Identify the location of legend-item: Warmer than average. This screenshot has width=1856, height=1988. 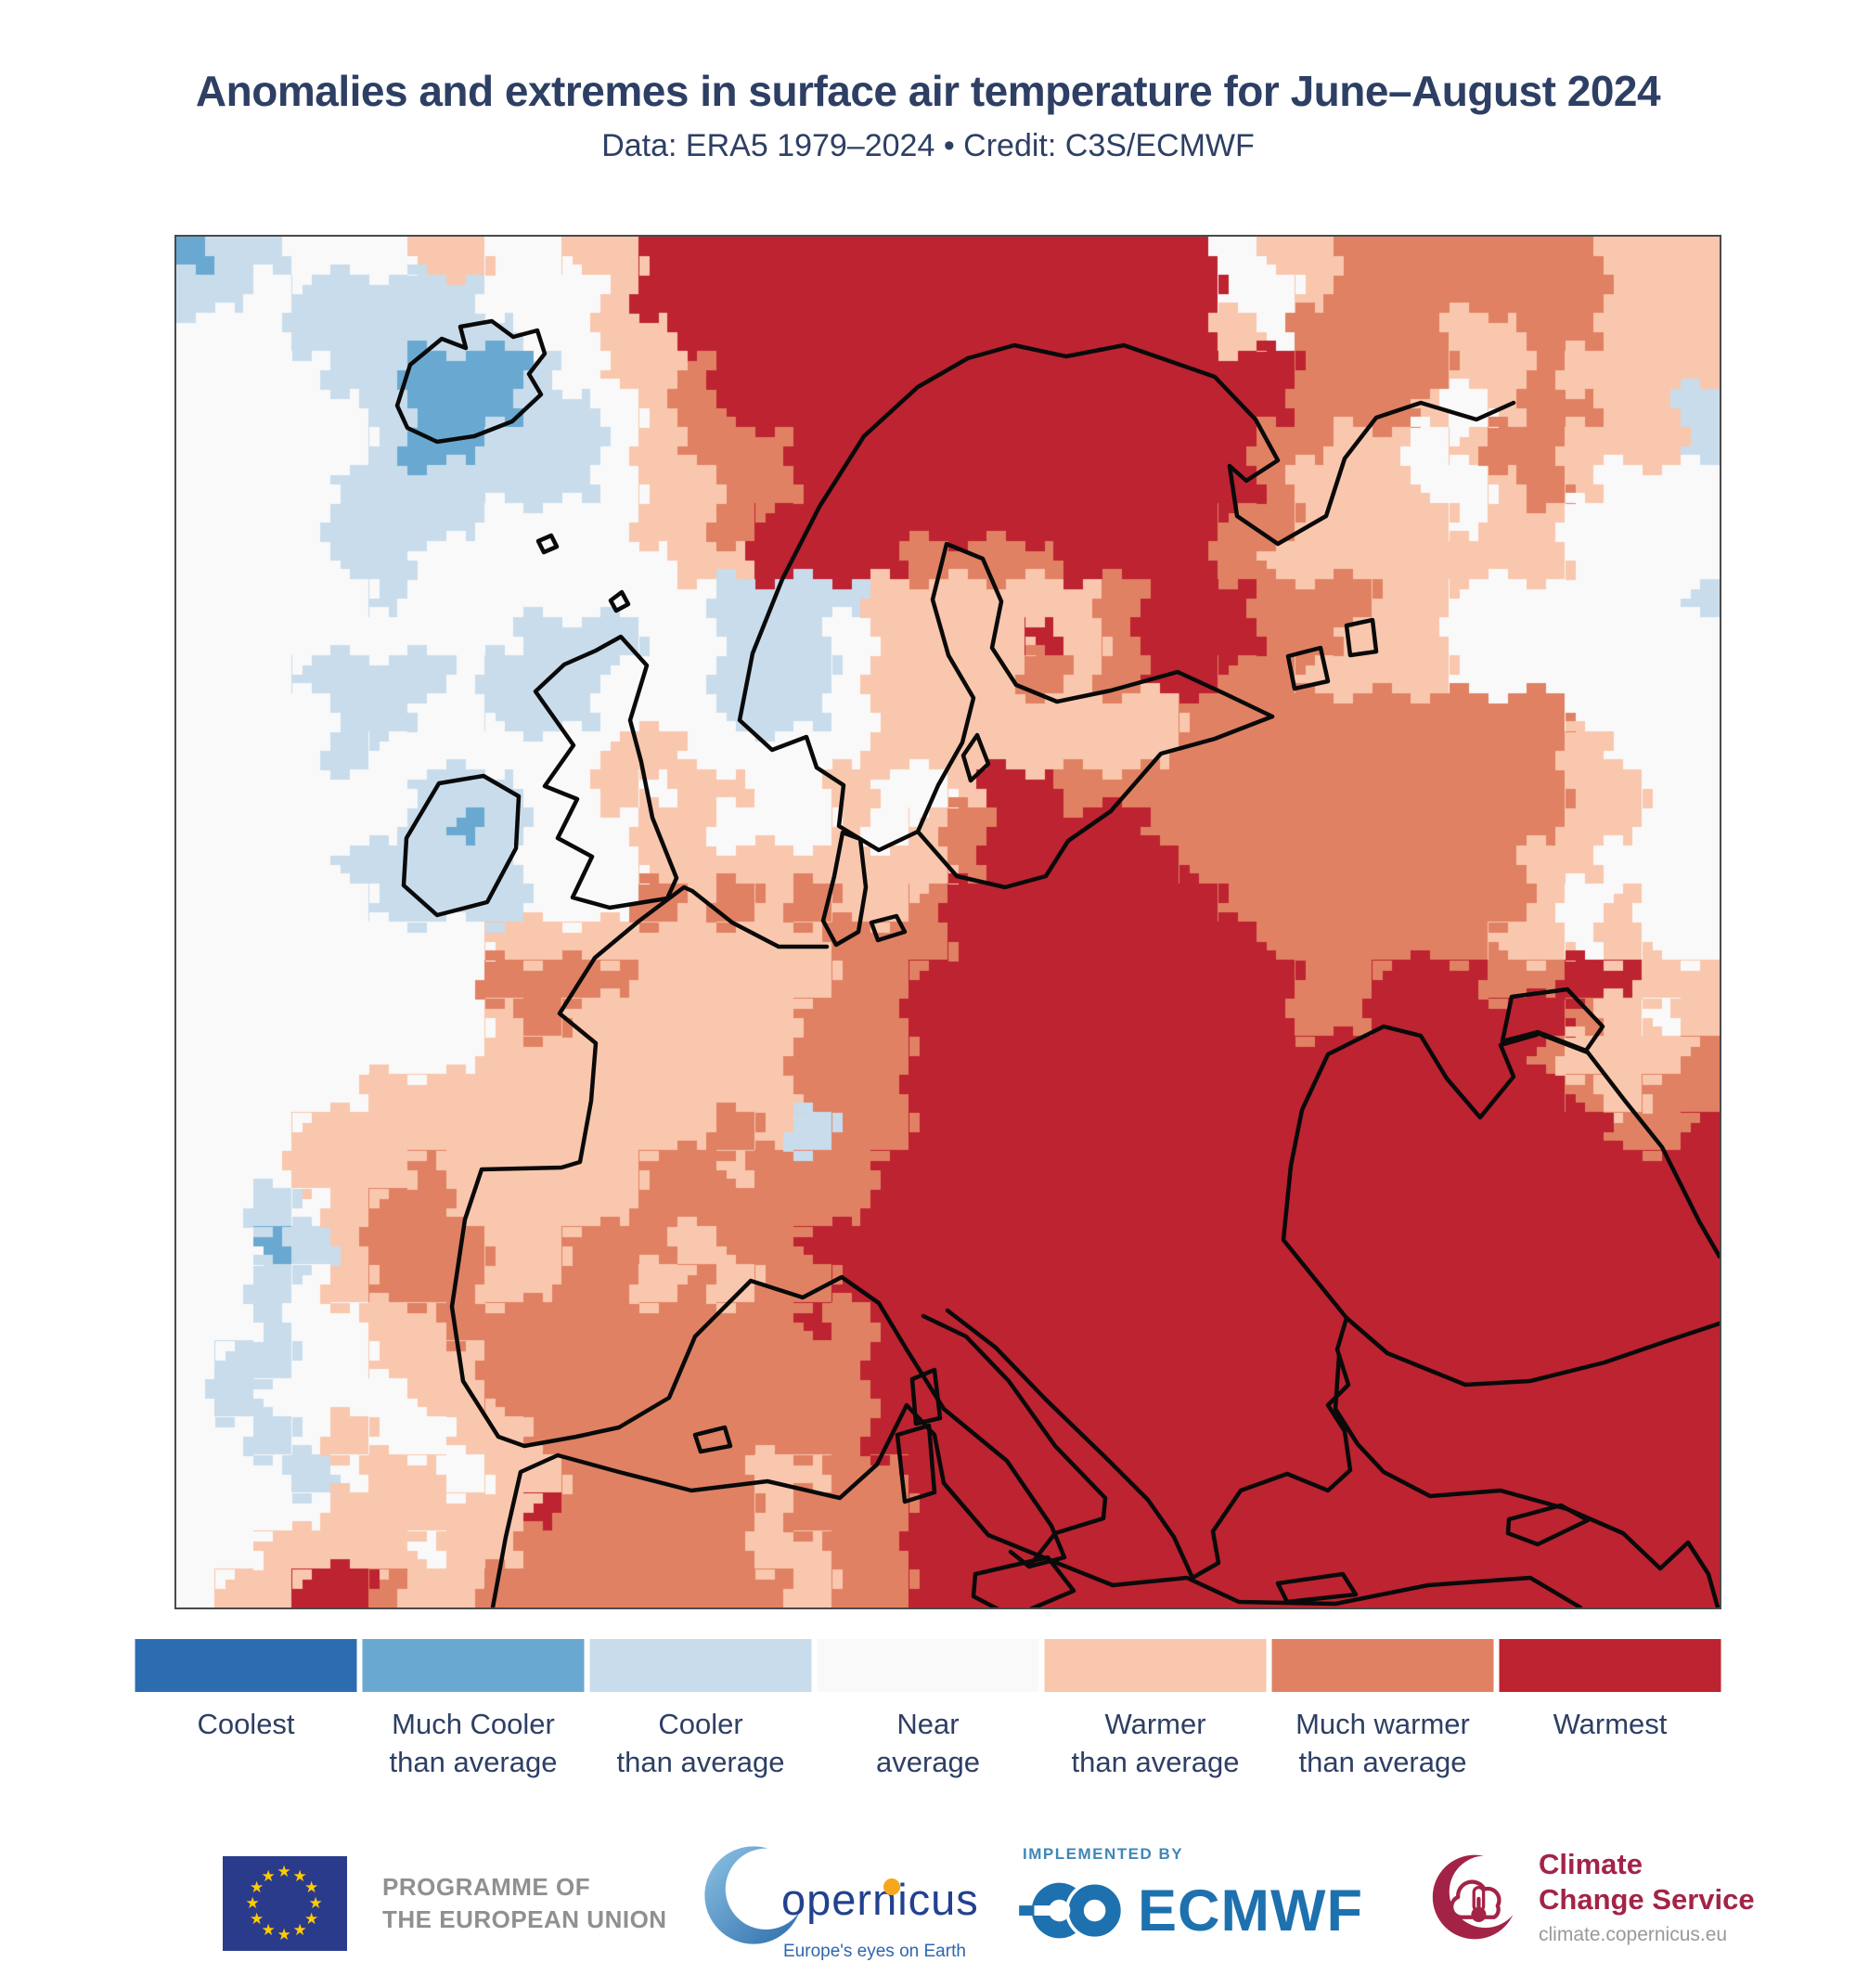
(1156, 1710).